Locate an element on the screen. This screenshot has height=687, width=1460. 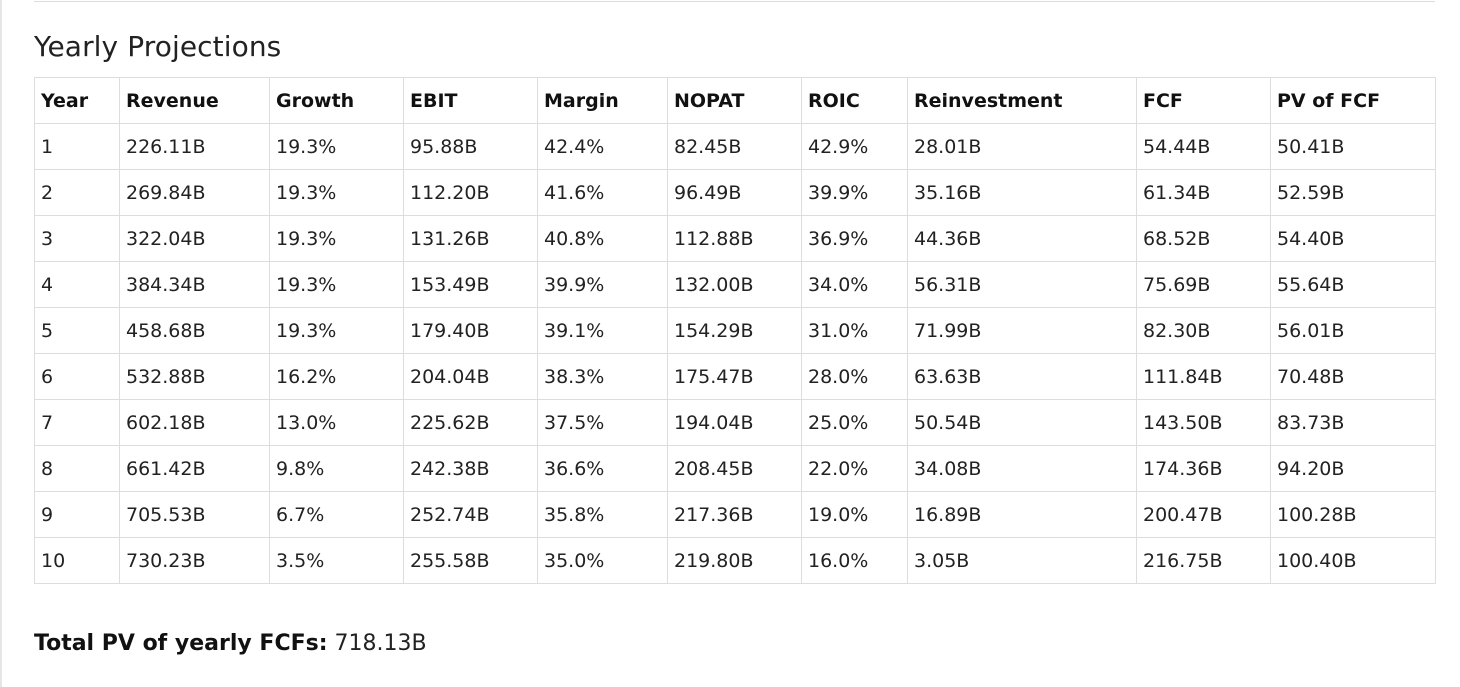
left-border is located at coordinates (1, 343).